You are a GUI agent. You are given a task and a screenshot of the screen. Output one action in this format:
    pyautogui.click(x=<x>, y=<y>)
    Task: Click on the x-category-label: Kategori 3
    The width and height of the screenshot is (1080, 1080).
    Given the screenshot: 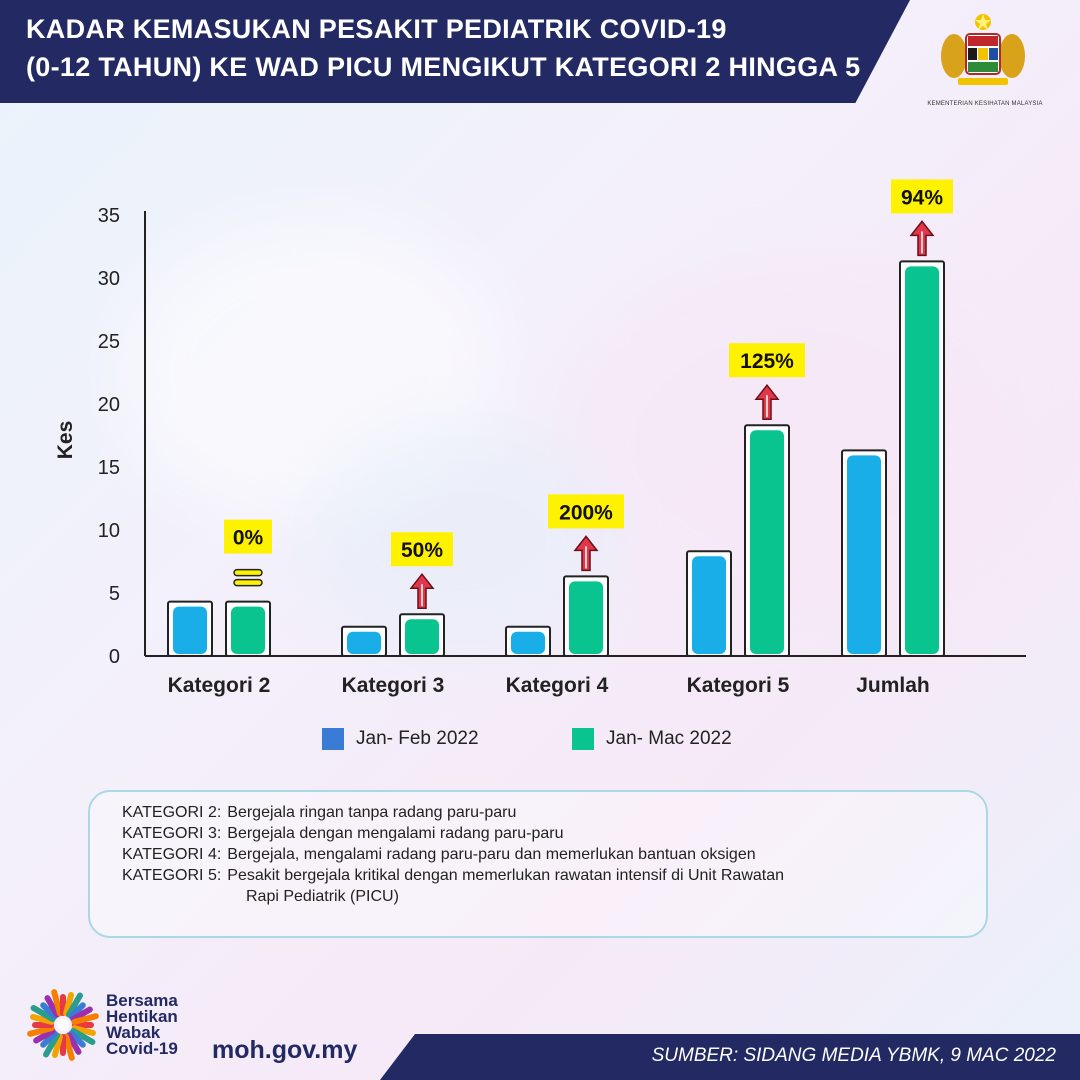 What is the action you would take?
    pyautogui.click(x=393, y=685)
    